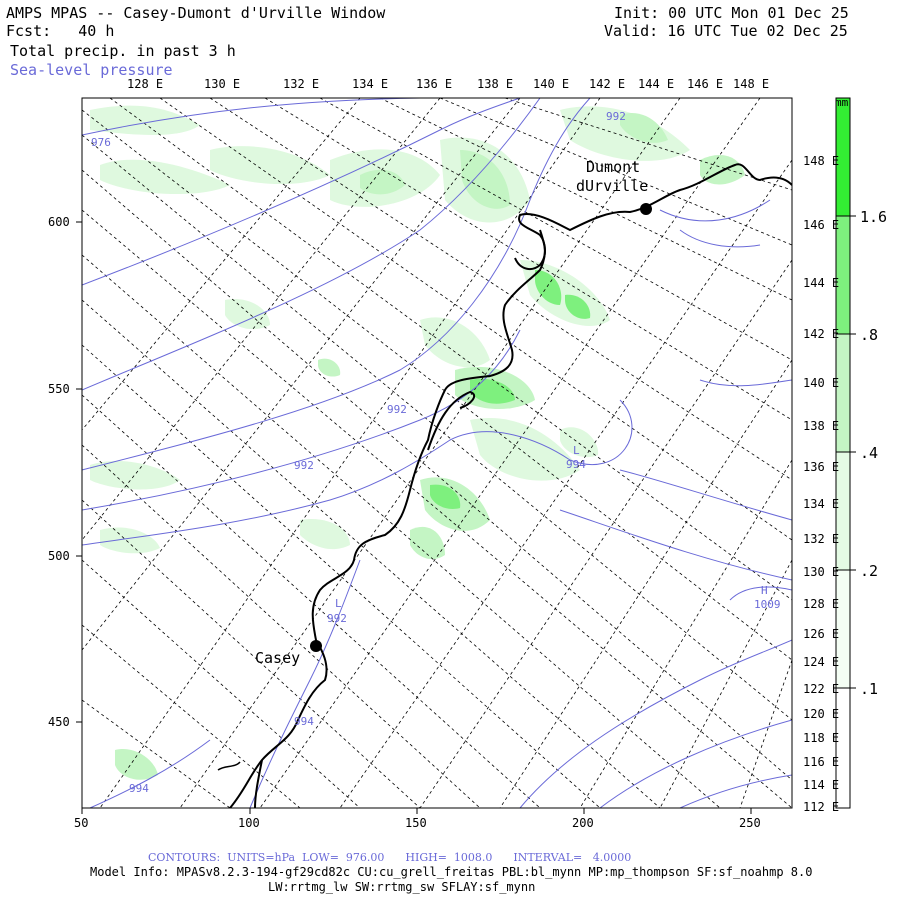 The image size is (900, 900). I want to click on right-lon-label: 140 E, so click(821, 383).